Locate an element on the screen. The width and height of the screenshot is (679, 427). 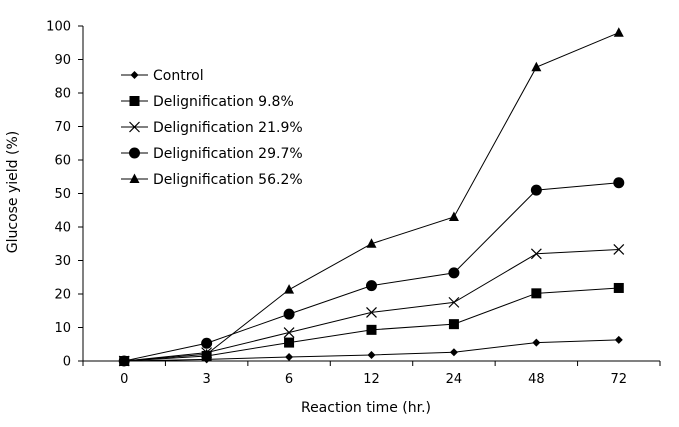
series-line is located at coordinates (371, 324).